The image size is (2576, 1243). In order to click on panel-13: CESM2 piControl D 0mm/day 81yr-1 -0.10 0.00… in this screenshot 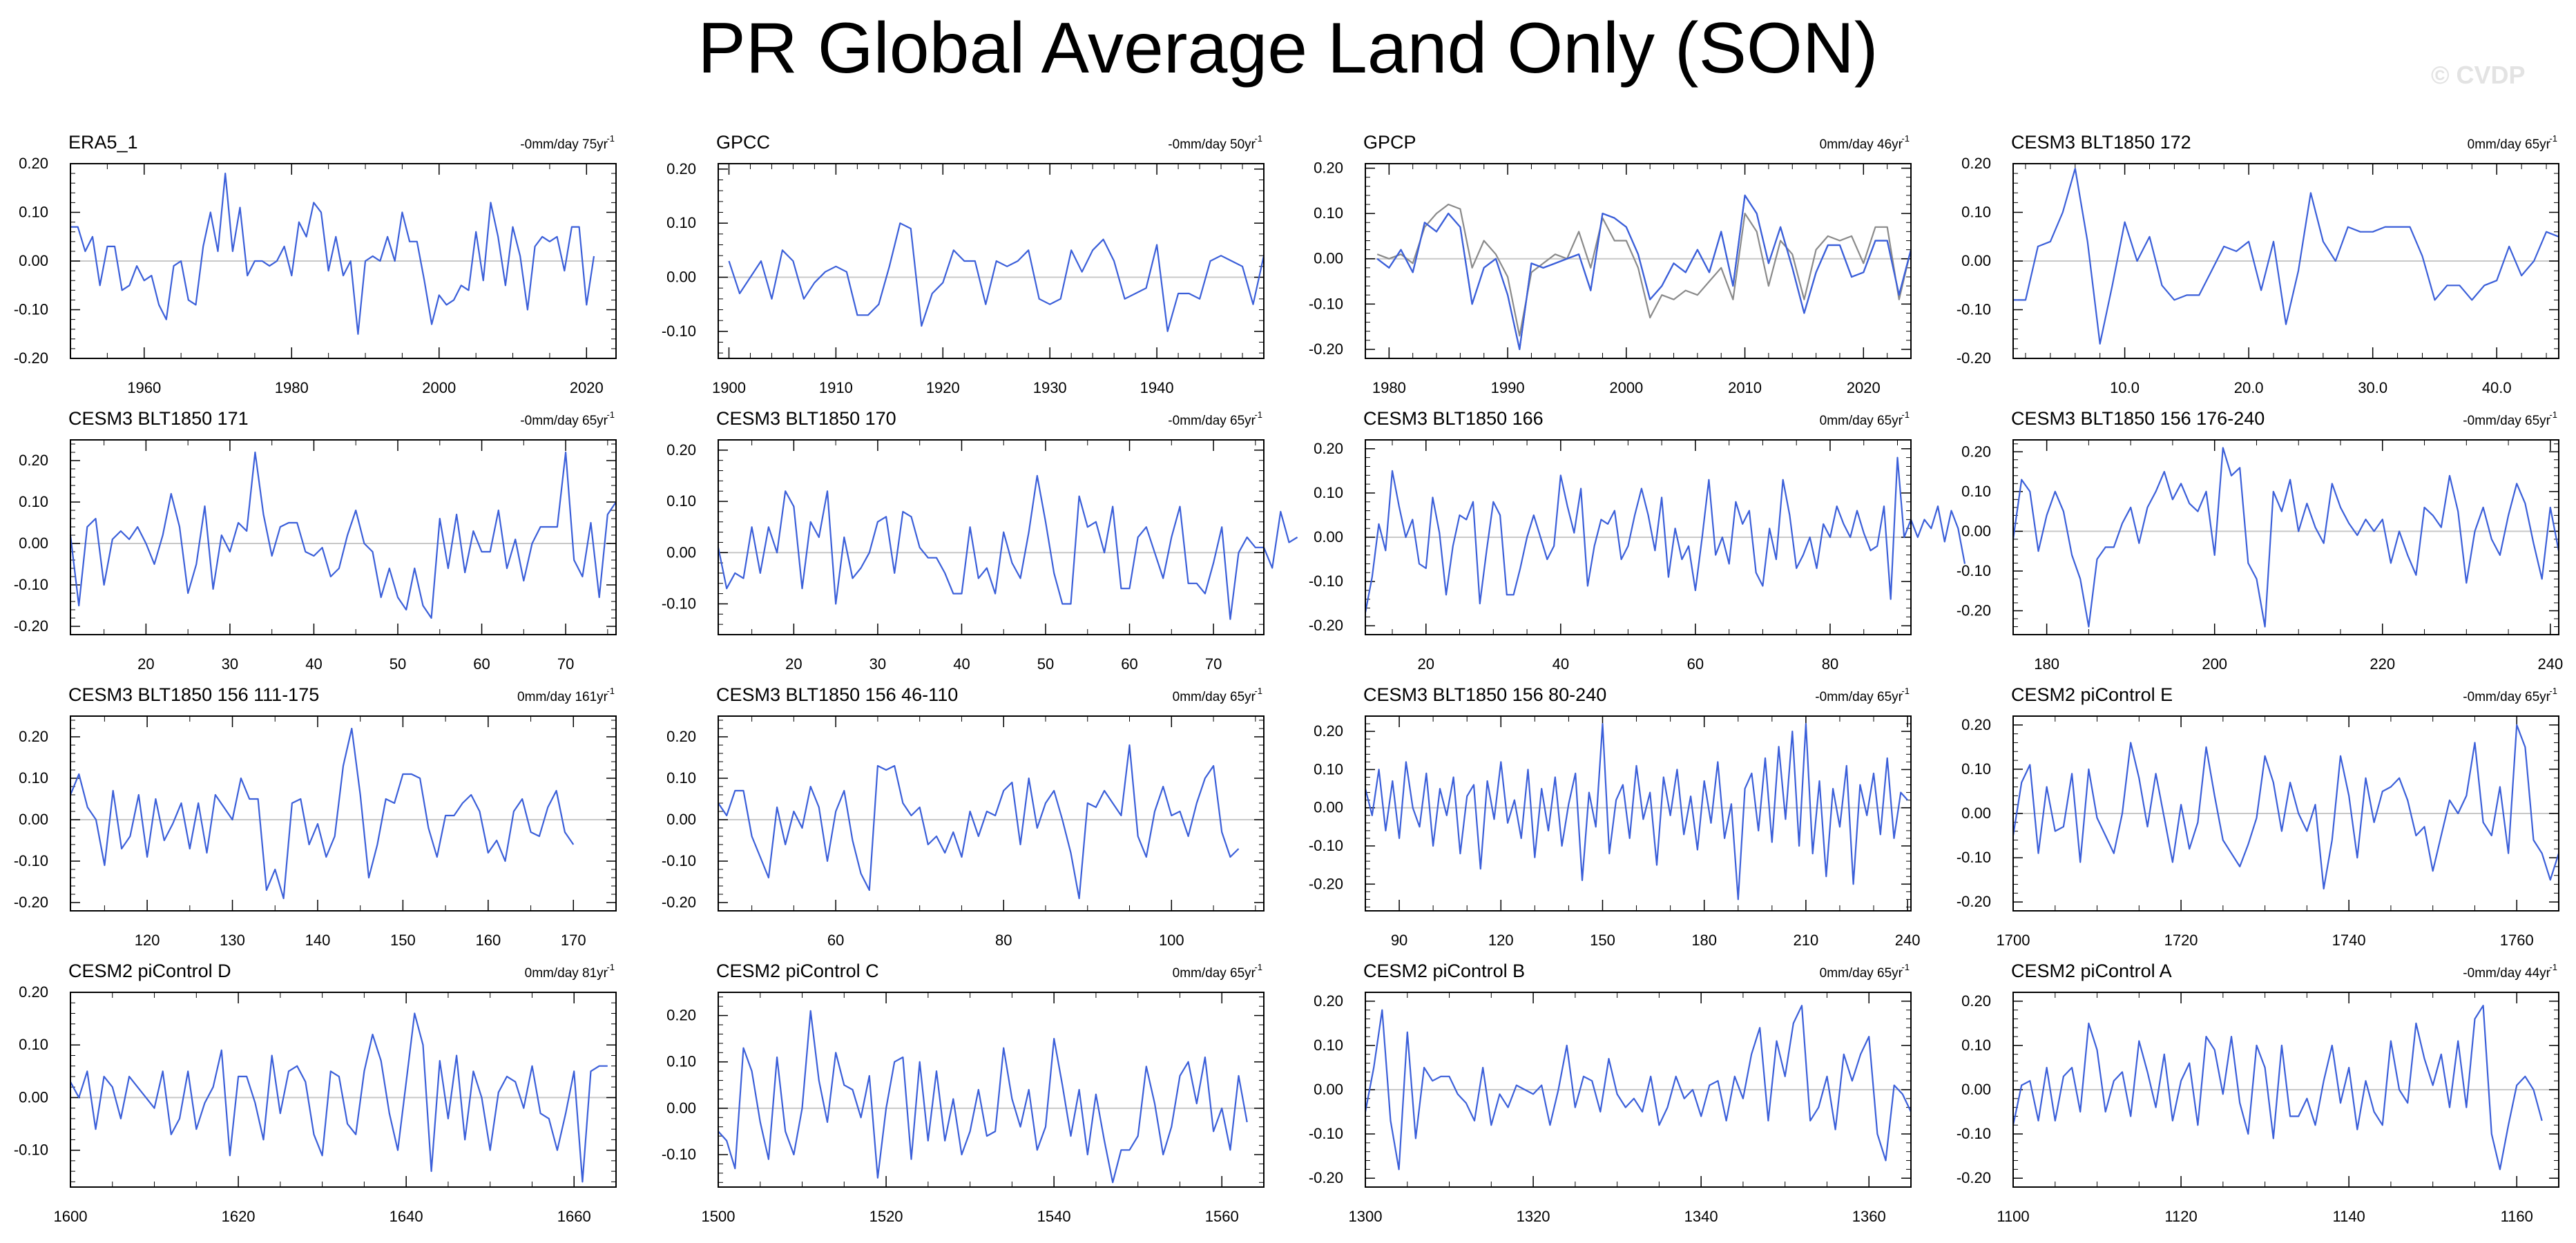, I will do `click(315, 1093)`.